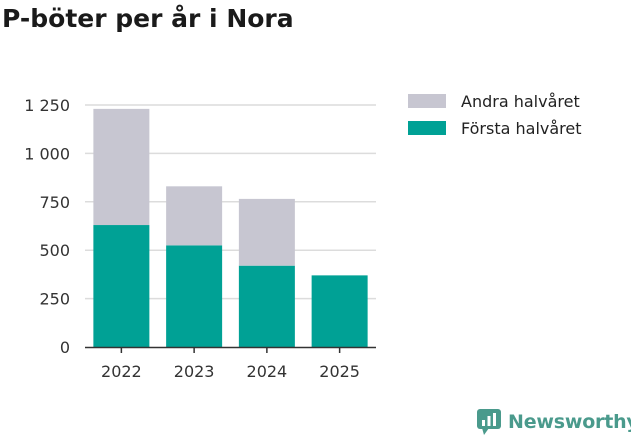 The width and height of the screenshot is (631, 439). What do you see at coordinates (266, 306) in the screenshot?
I see `bar-2024-forsta` at bounding box center [266, 306].